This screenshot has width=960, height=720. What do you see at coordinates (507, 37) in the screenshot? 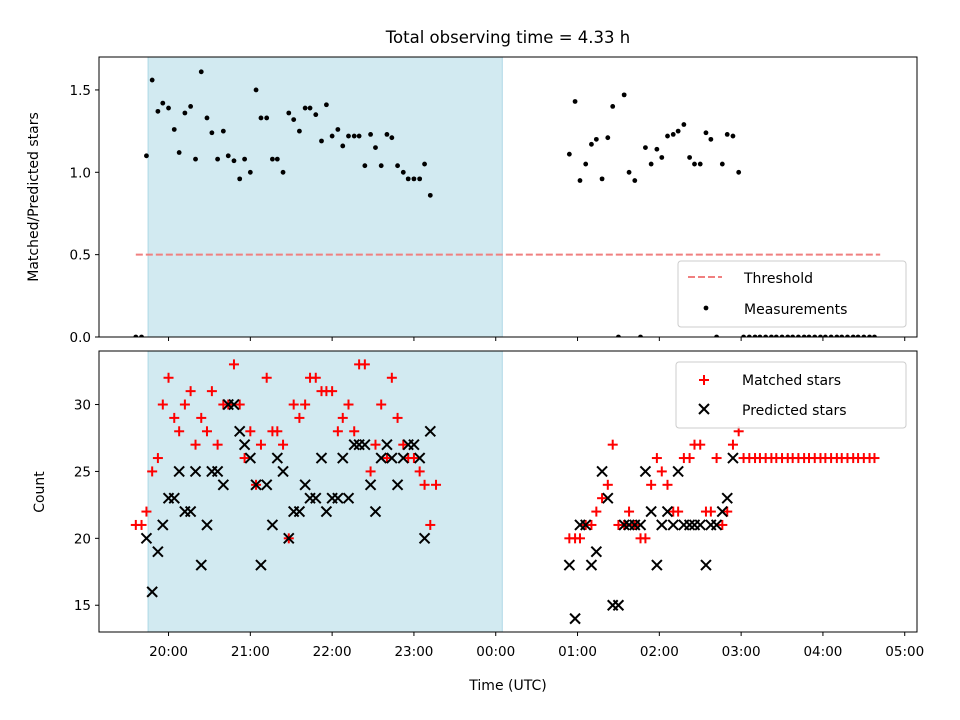
I see `chart-title: Total observing time = 4.33 h` at bounding box center [507, 37].